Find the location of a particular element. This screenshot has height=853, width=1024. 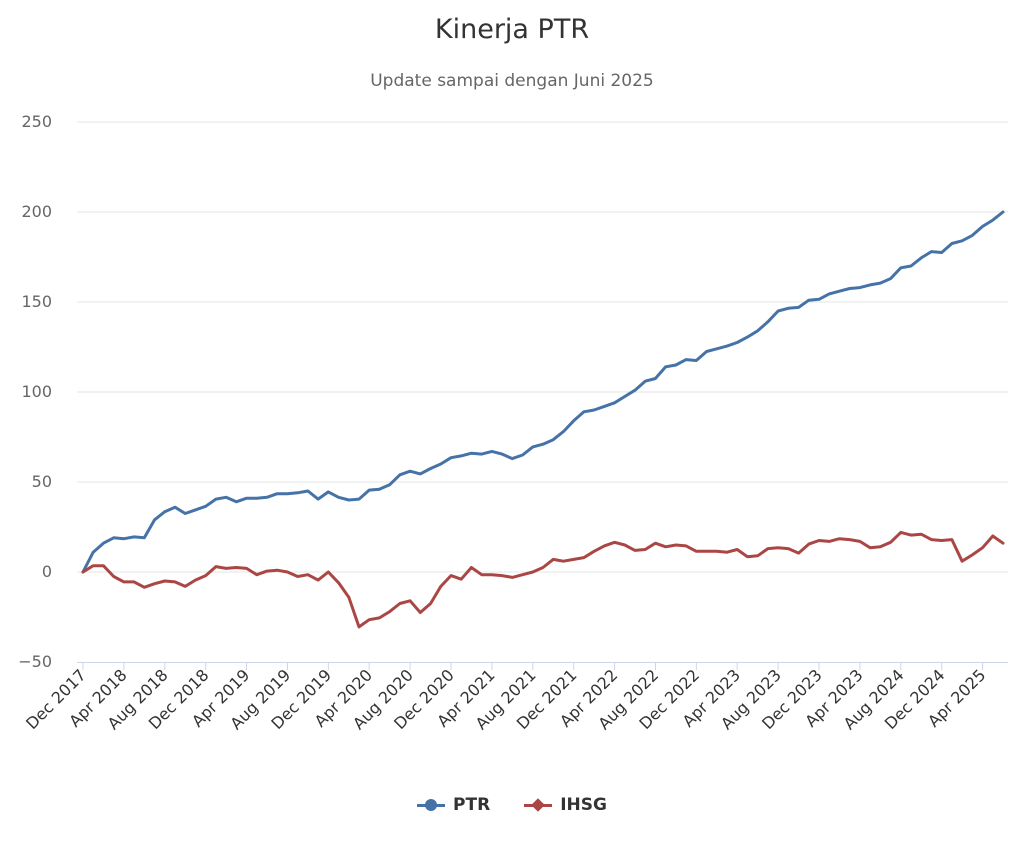

y-axis-ticks: 250 200 150 100 50 0 −50 is located at coordinates (35, 391).